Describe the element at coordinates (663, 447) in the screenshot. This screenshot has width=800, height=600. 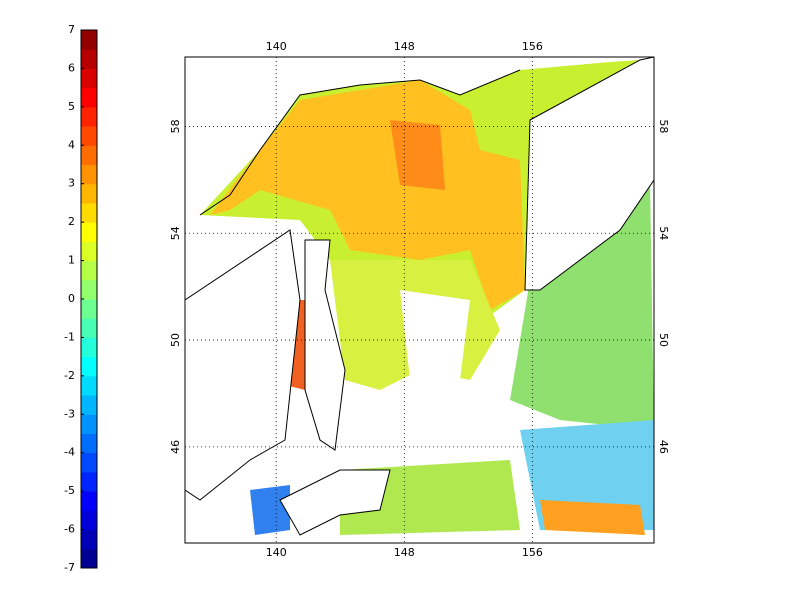
I see `lat-label-right: 46` at that location.